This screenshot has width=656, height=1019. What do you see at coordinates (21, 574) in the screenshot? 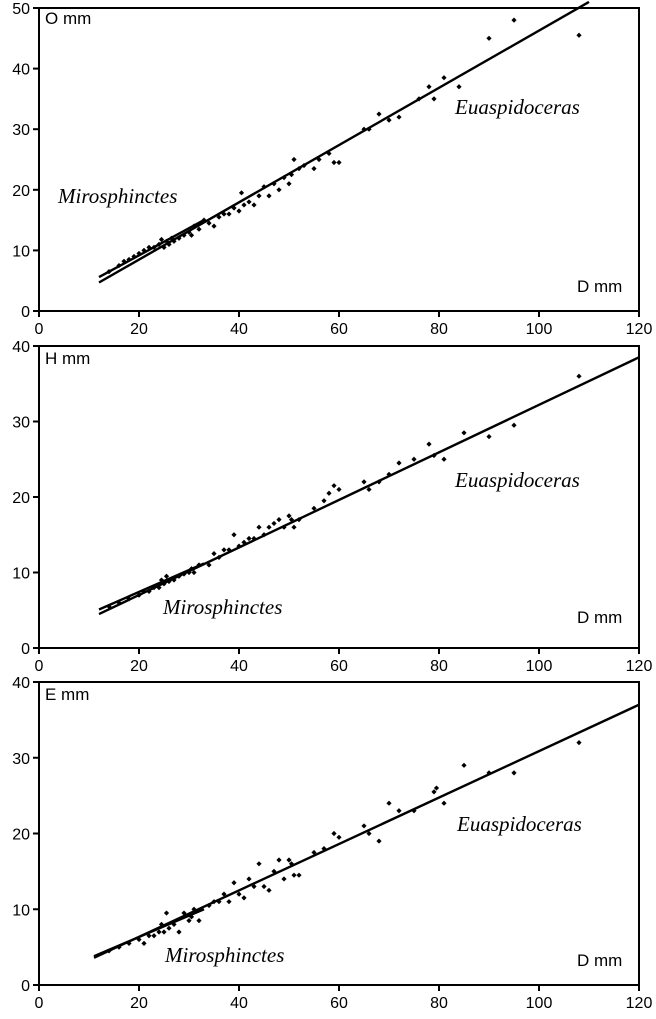
I see `y-tick-label: 10` at bounding box center [21, 574].